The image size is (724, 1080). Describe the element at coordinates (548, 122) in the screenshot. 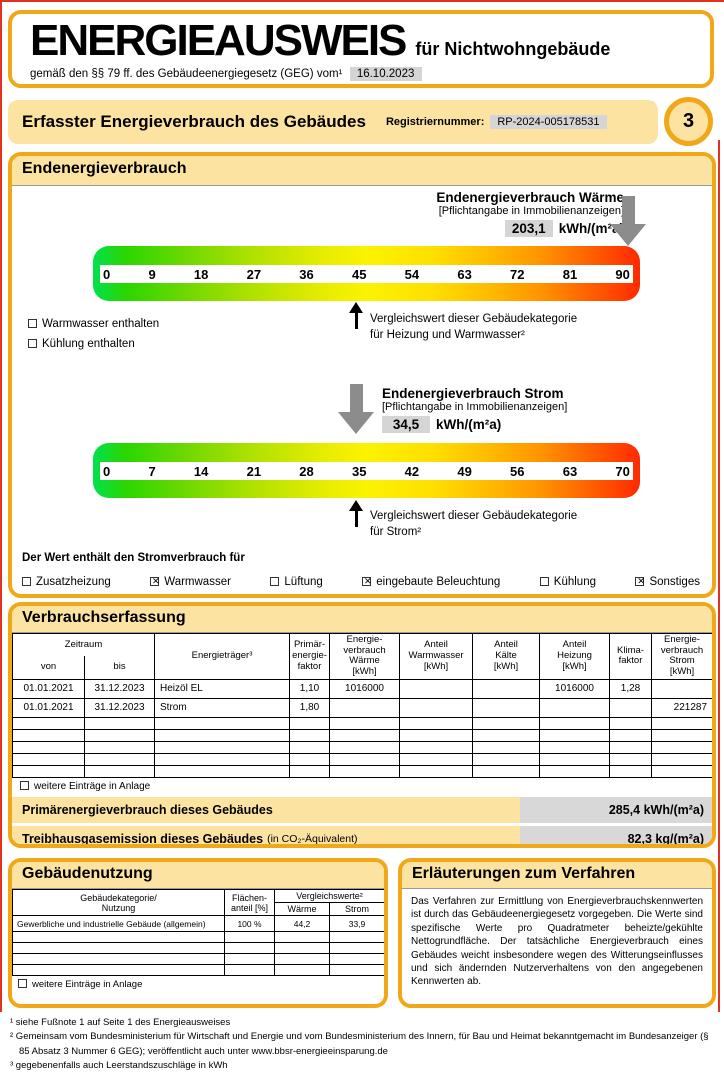

I see `registration-number-value: RP-2024-005178531` at that location.